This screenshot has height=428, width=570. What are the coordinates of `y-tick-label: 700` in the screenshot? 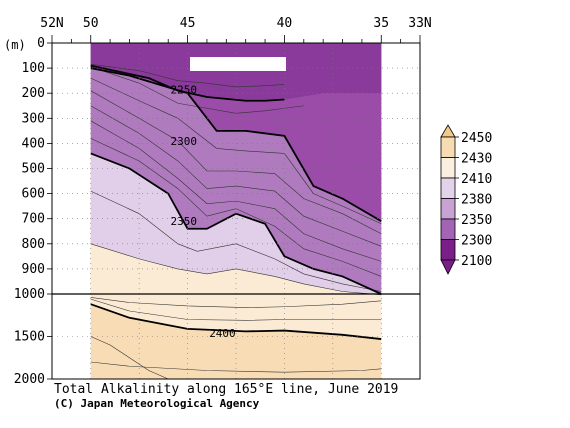 It's located at (33, 219).